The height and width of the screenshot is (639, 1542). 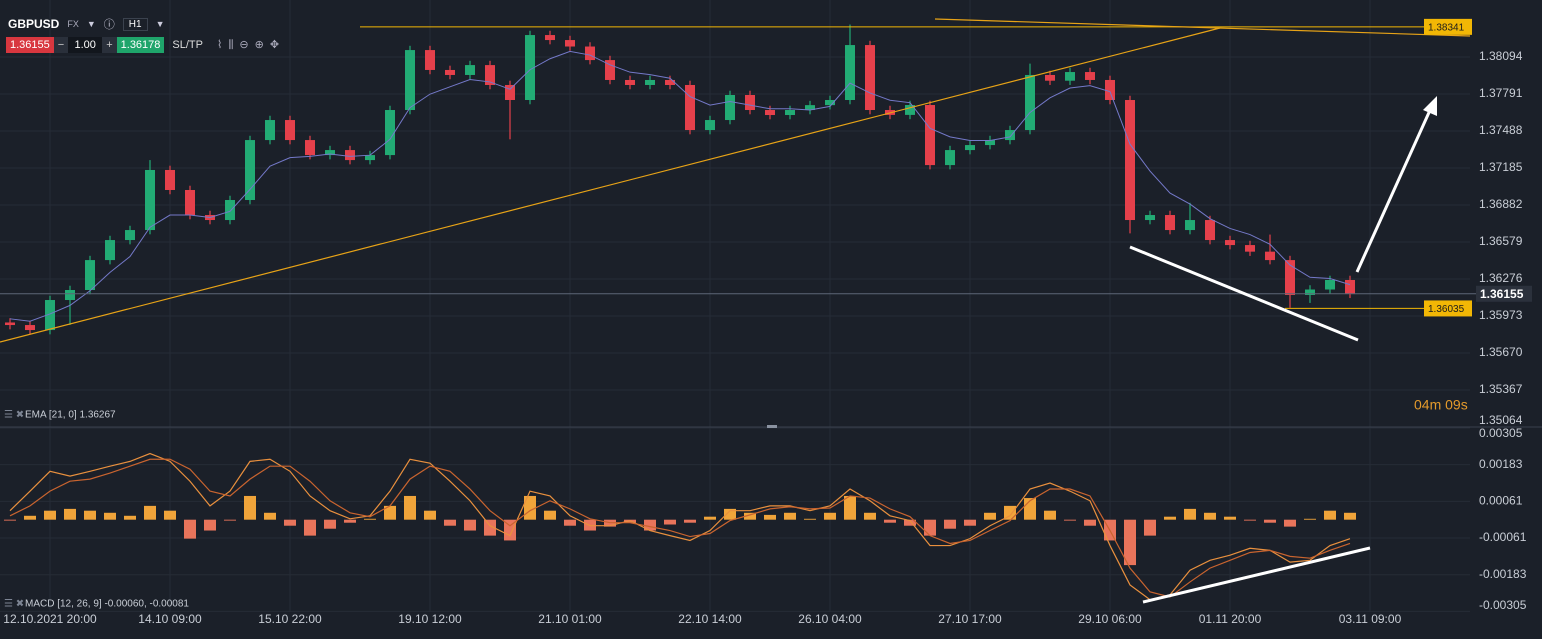 What do you see at coordinates (30, 45) in the screenshot?
I see `sell-button: 1.36155` at bounding box center [30, 45].